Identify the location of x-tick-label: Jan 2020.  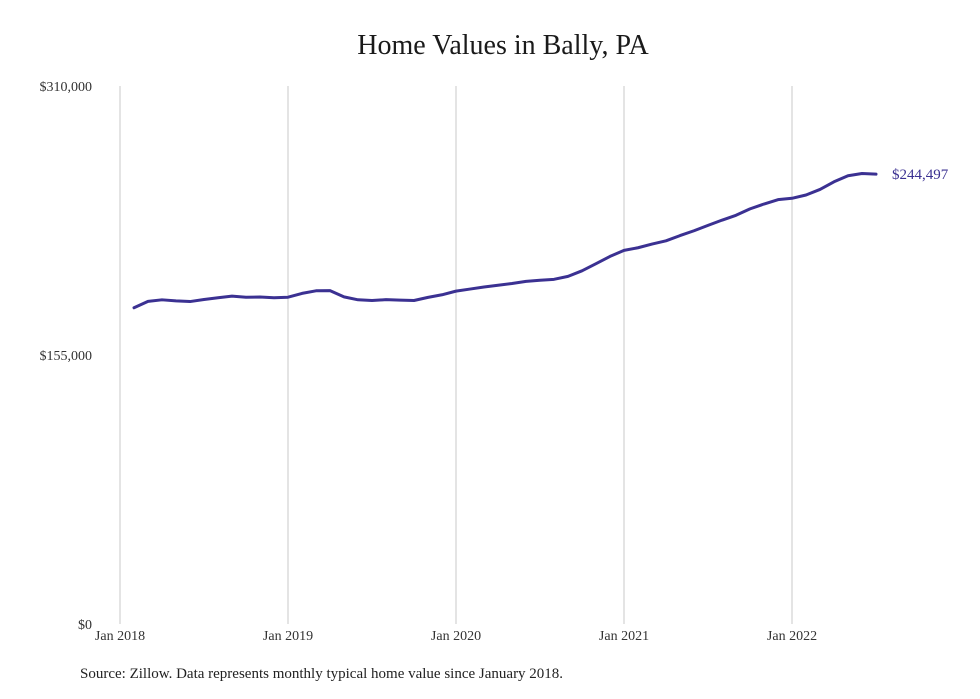
(456, 636).